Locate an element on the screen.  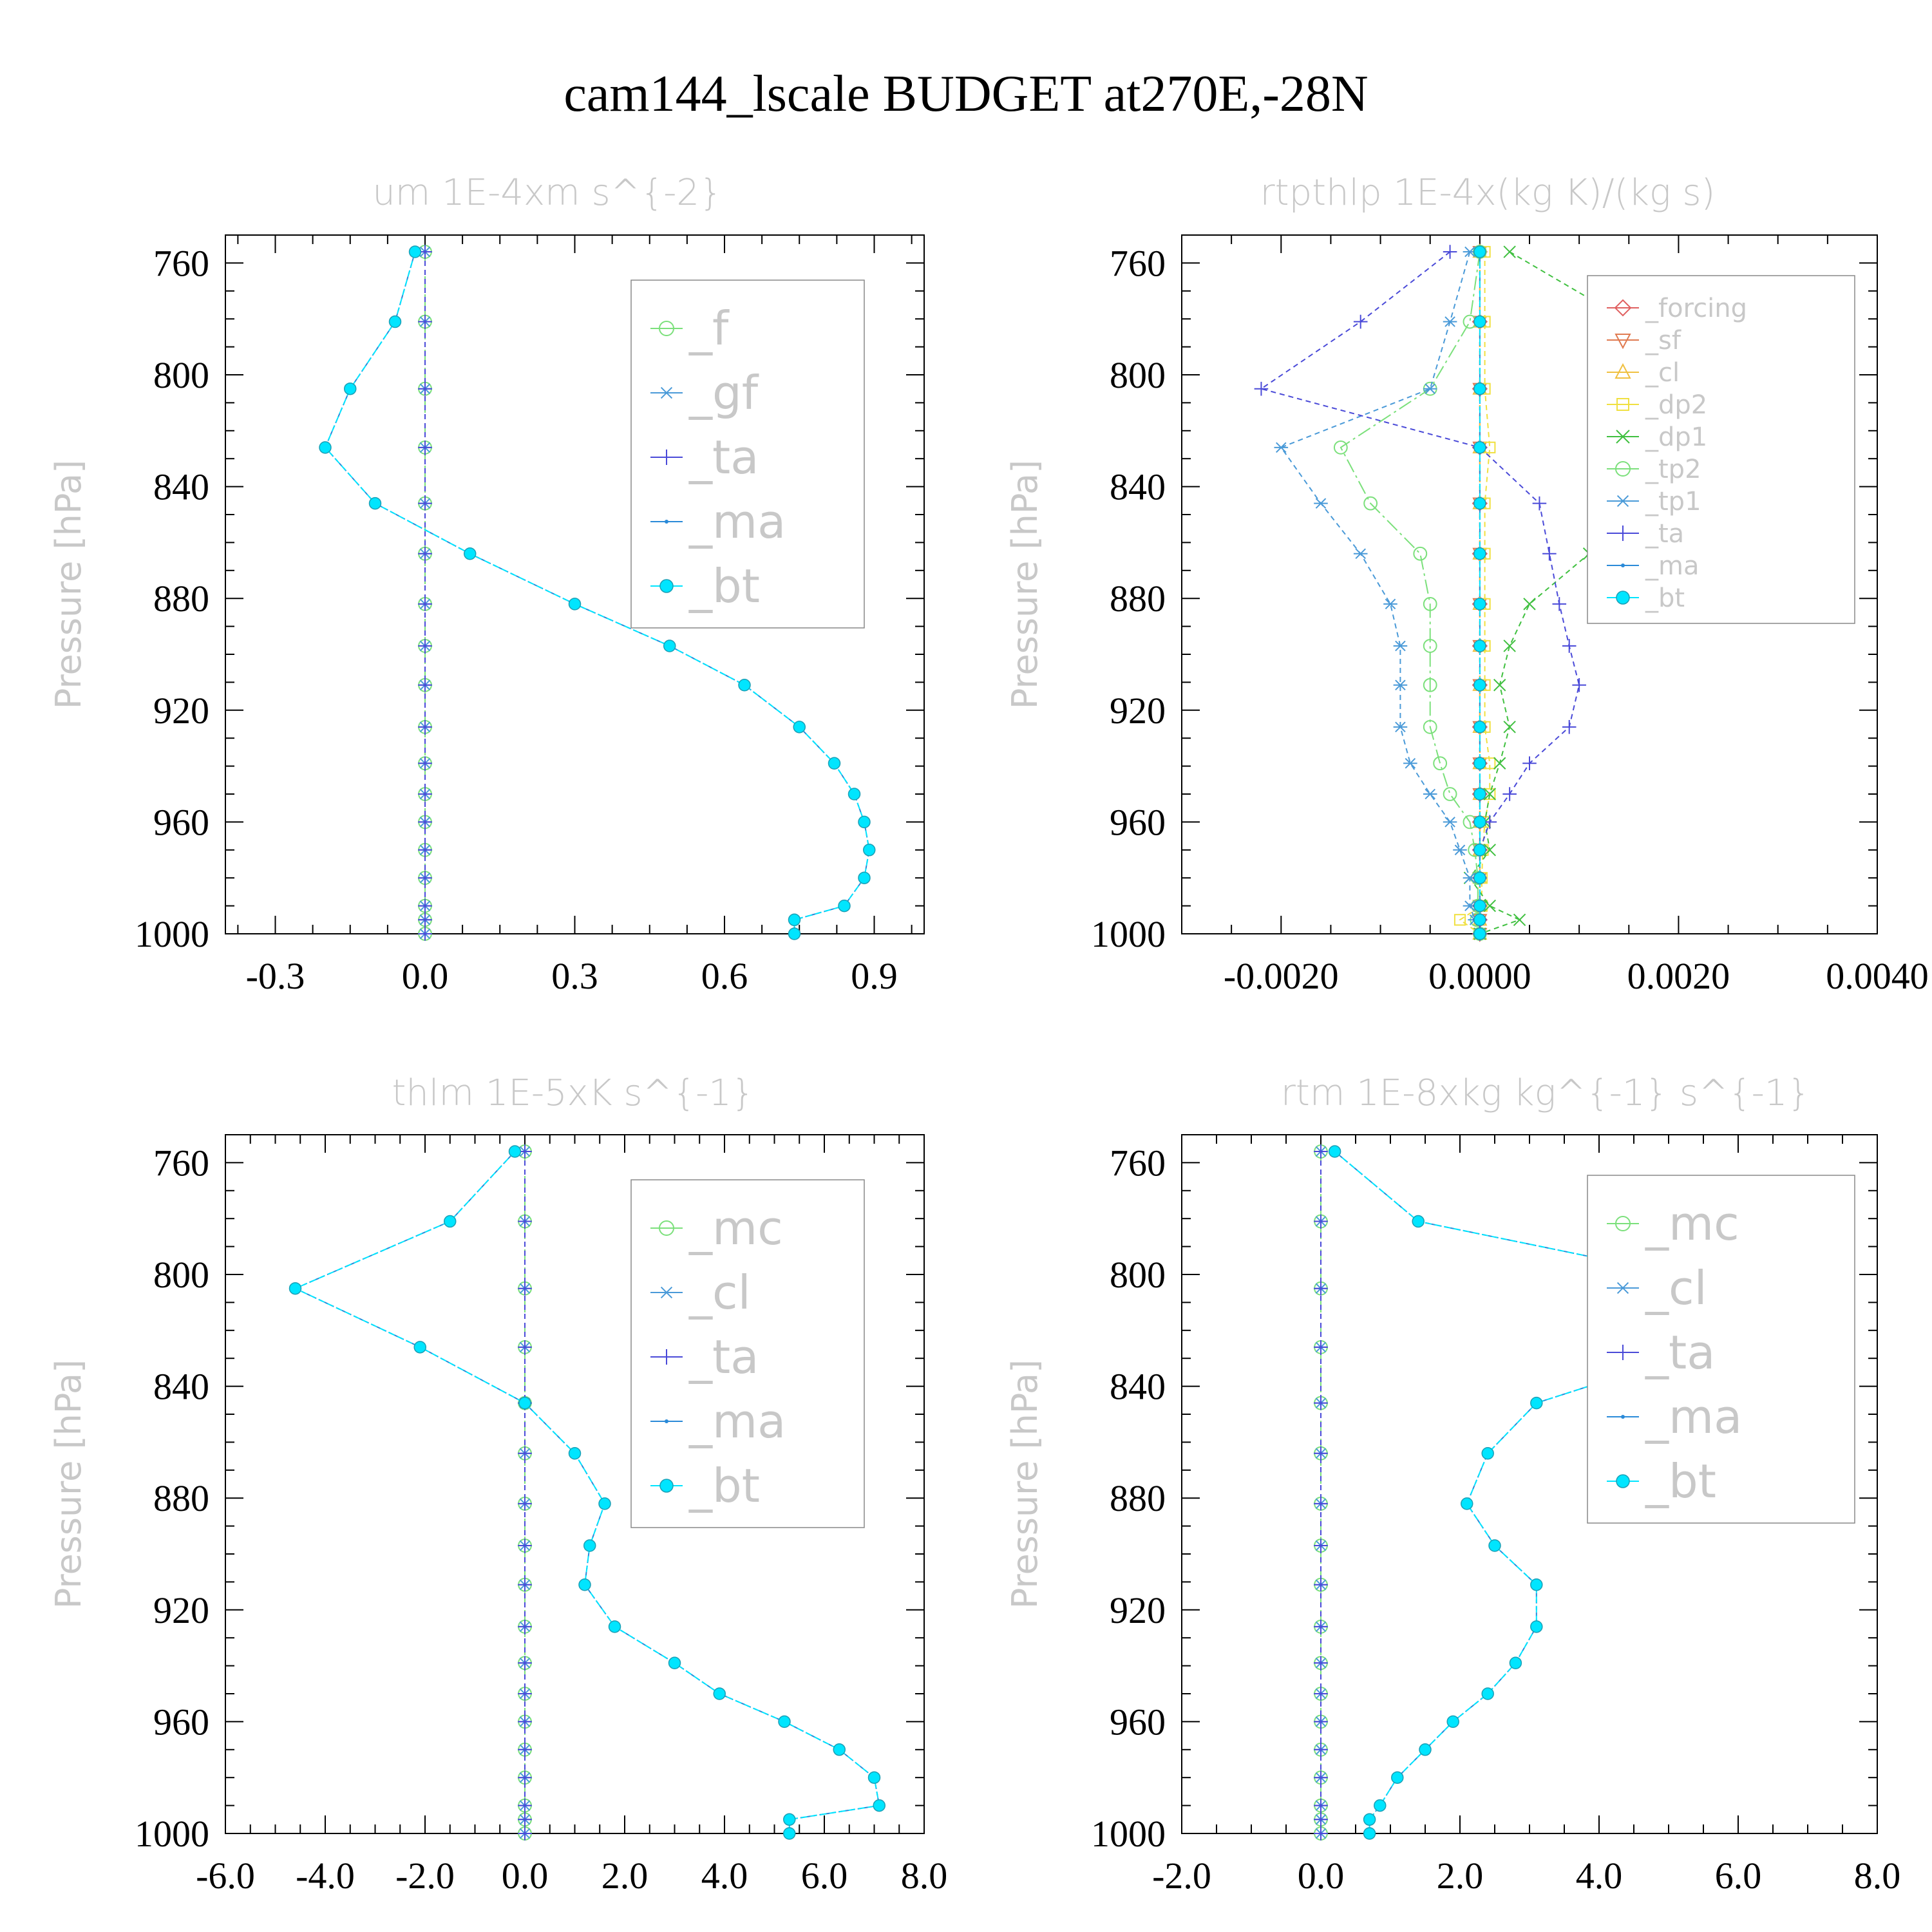
x-tick-label: -0.3 is located at coordinates (275, 976).